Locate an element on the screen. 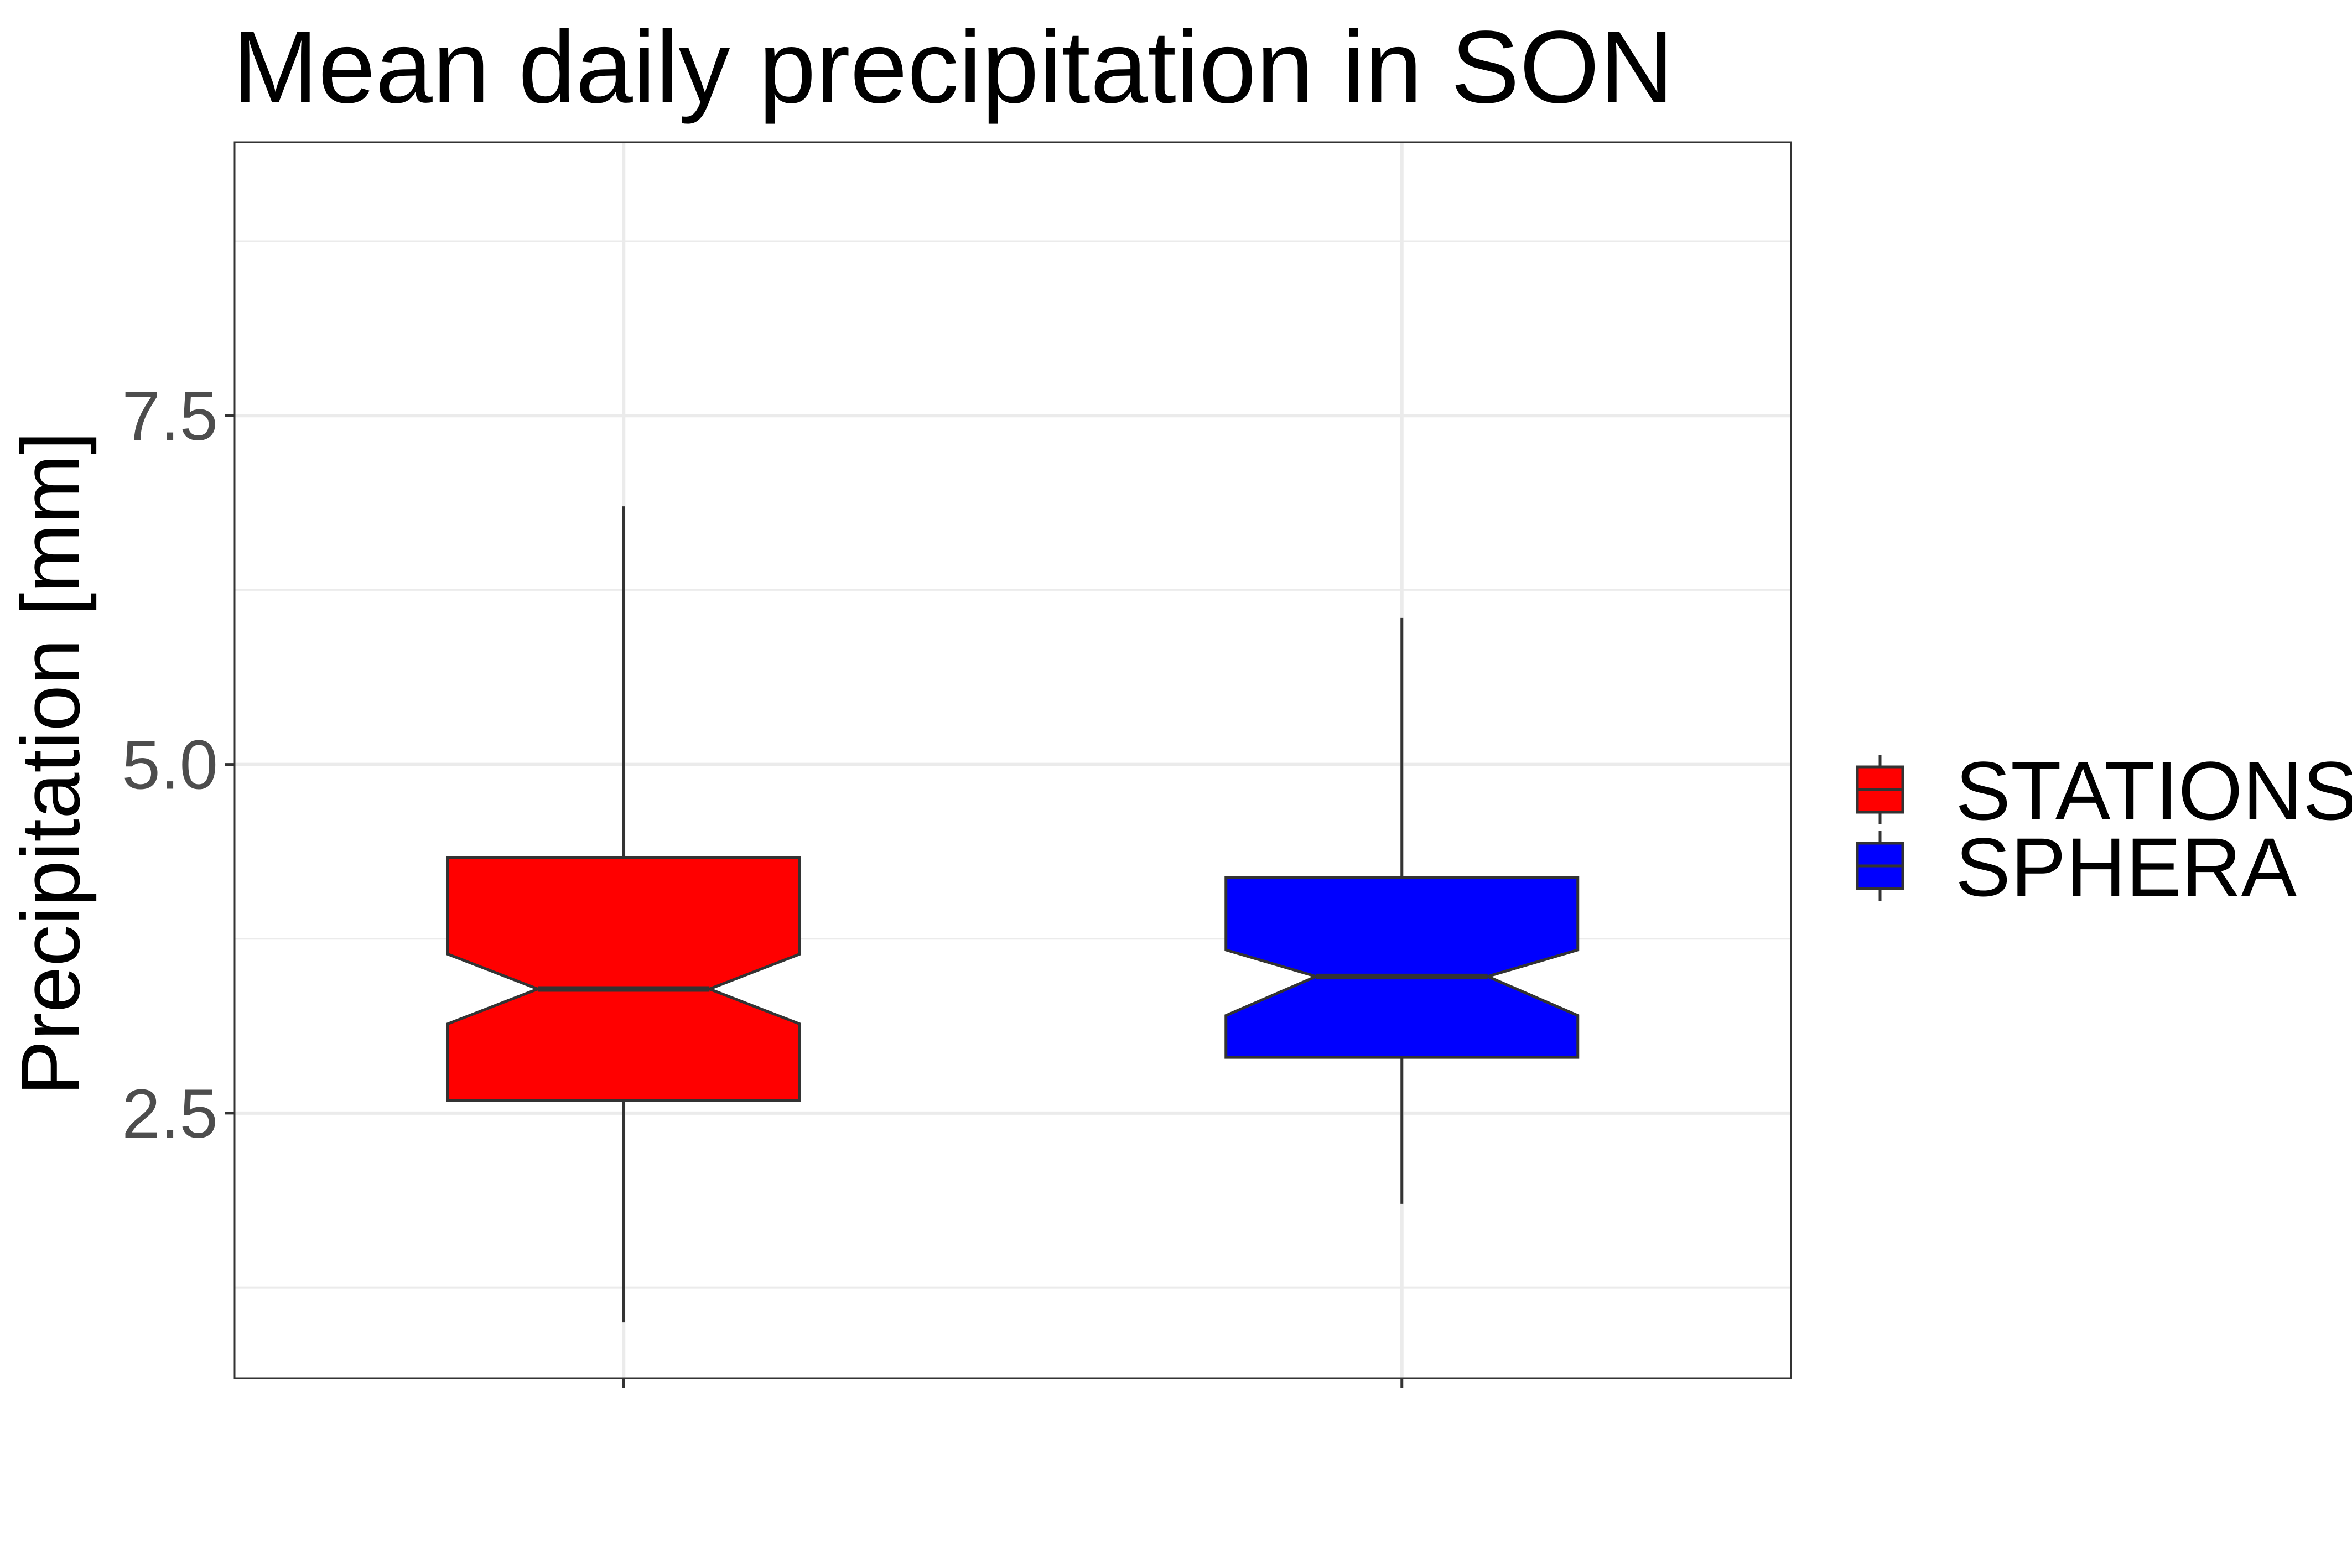  legend-item-stations: STATIONS is located at coordinates (2104, 791).